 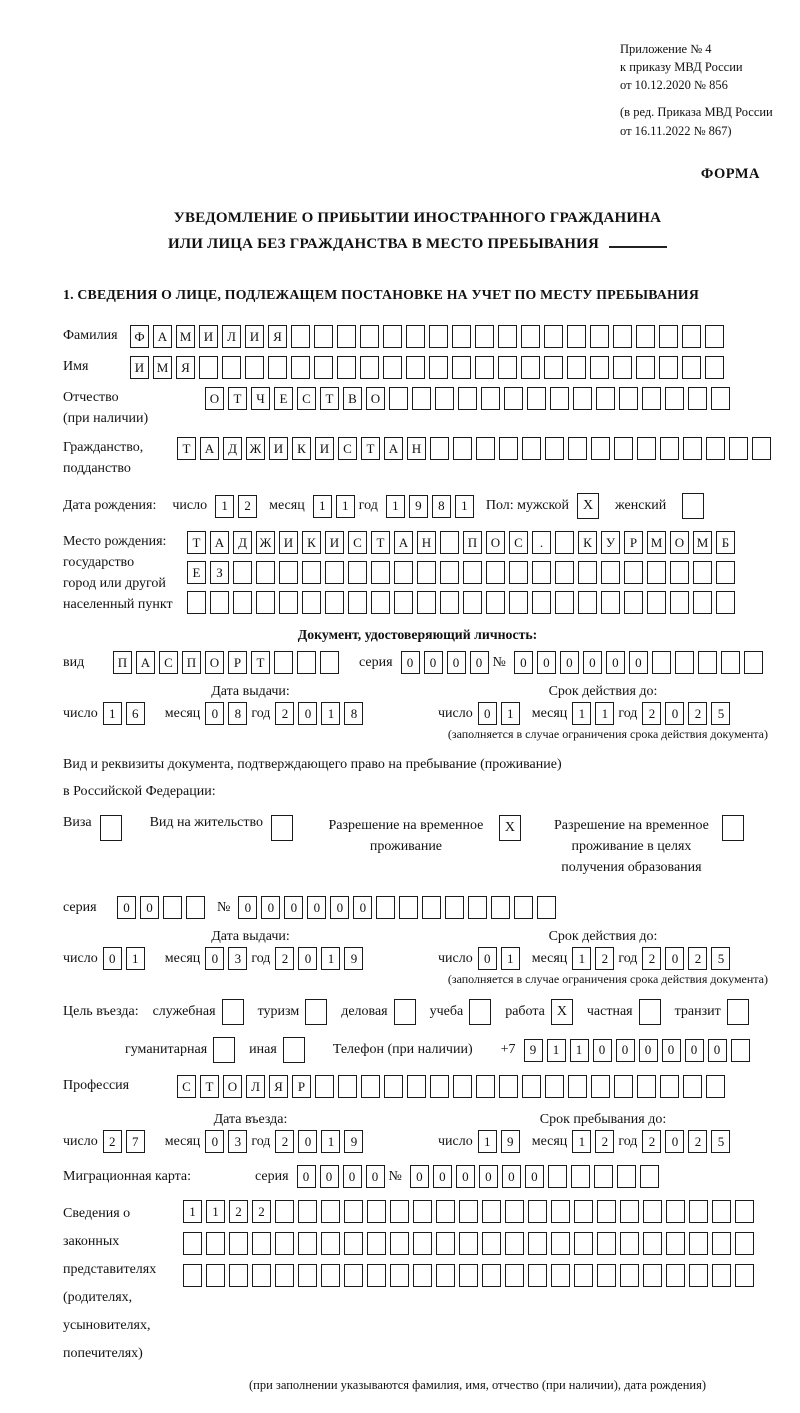 I want to click on form-cell: О, so click(x=375, y=399).